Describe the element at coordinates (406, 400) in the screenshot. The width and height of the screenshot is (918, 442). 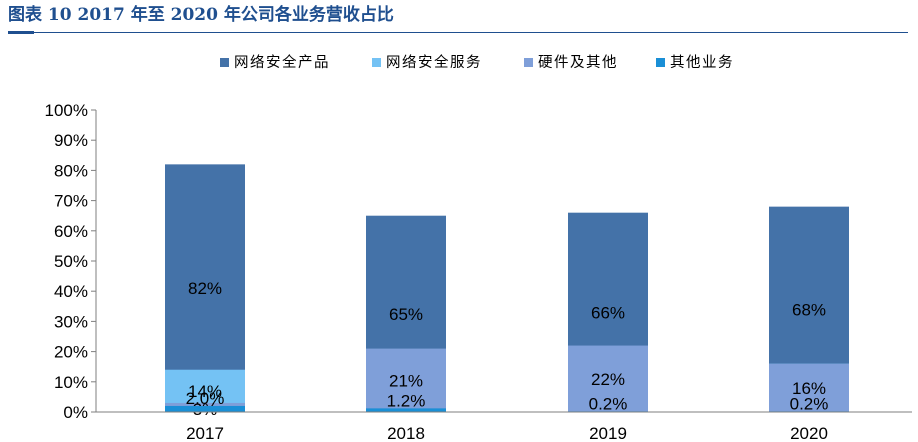
I see `data-label: 1.2%` at that location.